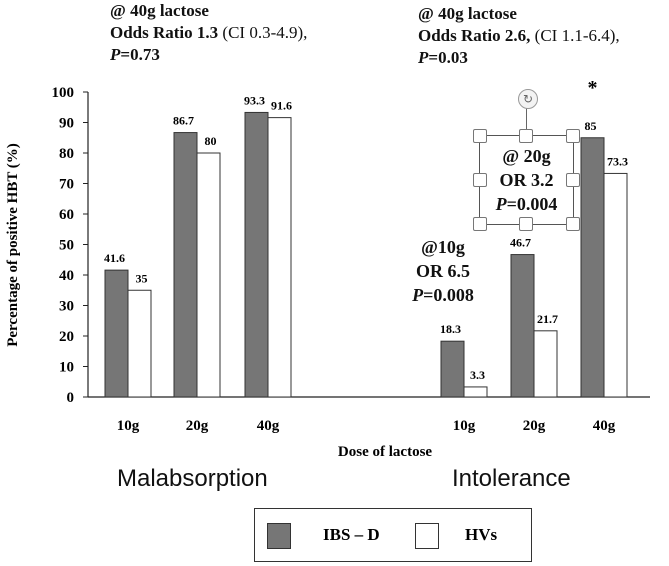  Describe the element at coordinates (450, 329) in the screenshot. I see `data-label: 18.3` at that location.